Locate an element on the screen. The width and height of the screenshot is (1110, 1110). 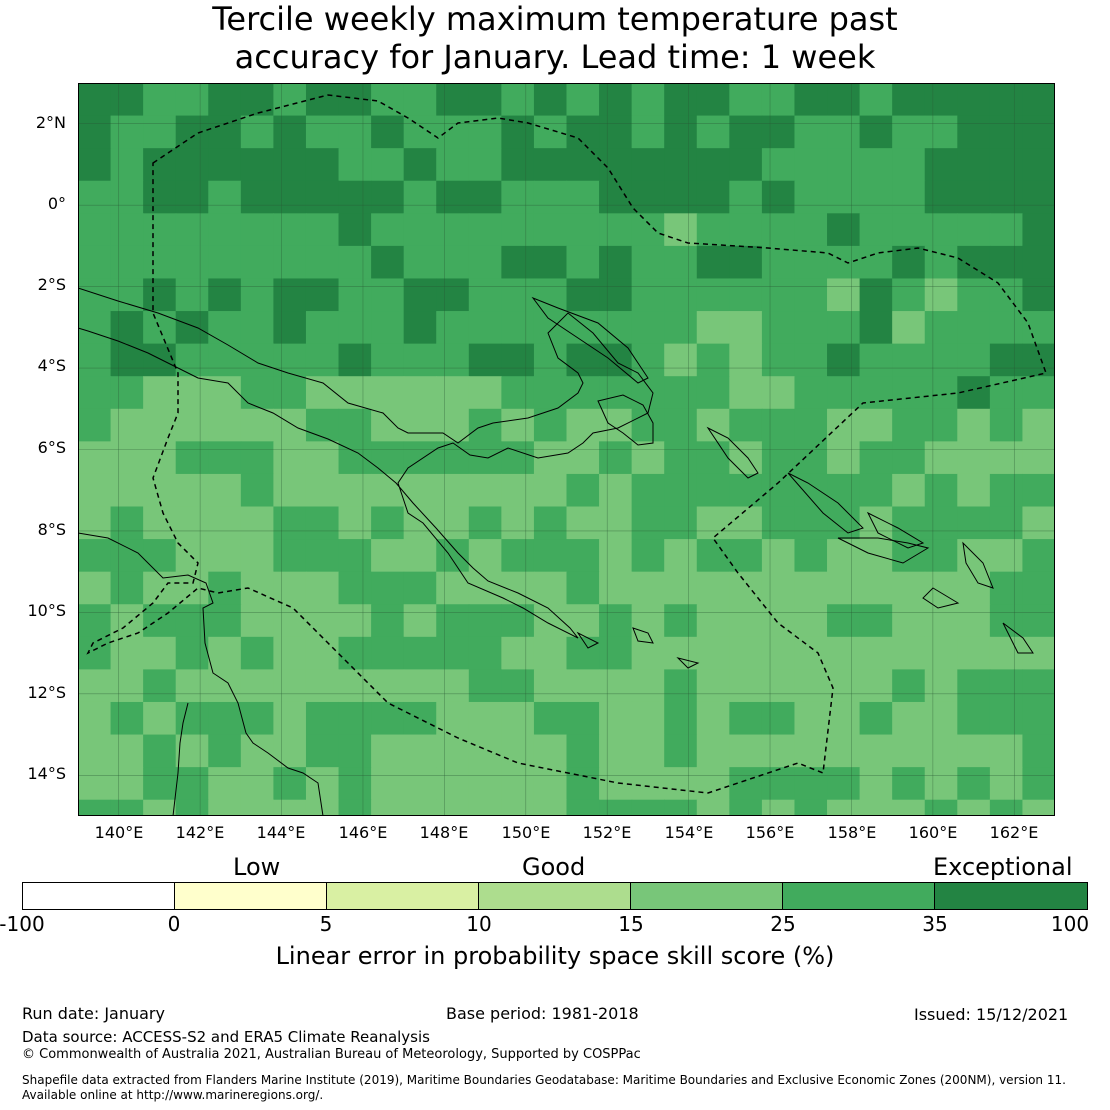
coastline-vanuatu-north is located at coordinates (1018, 638).